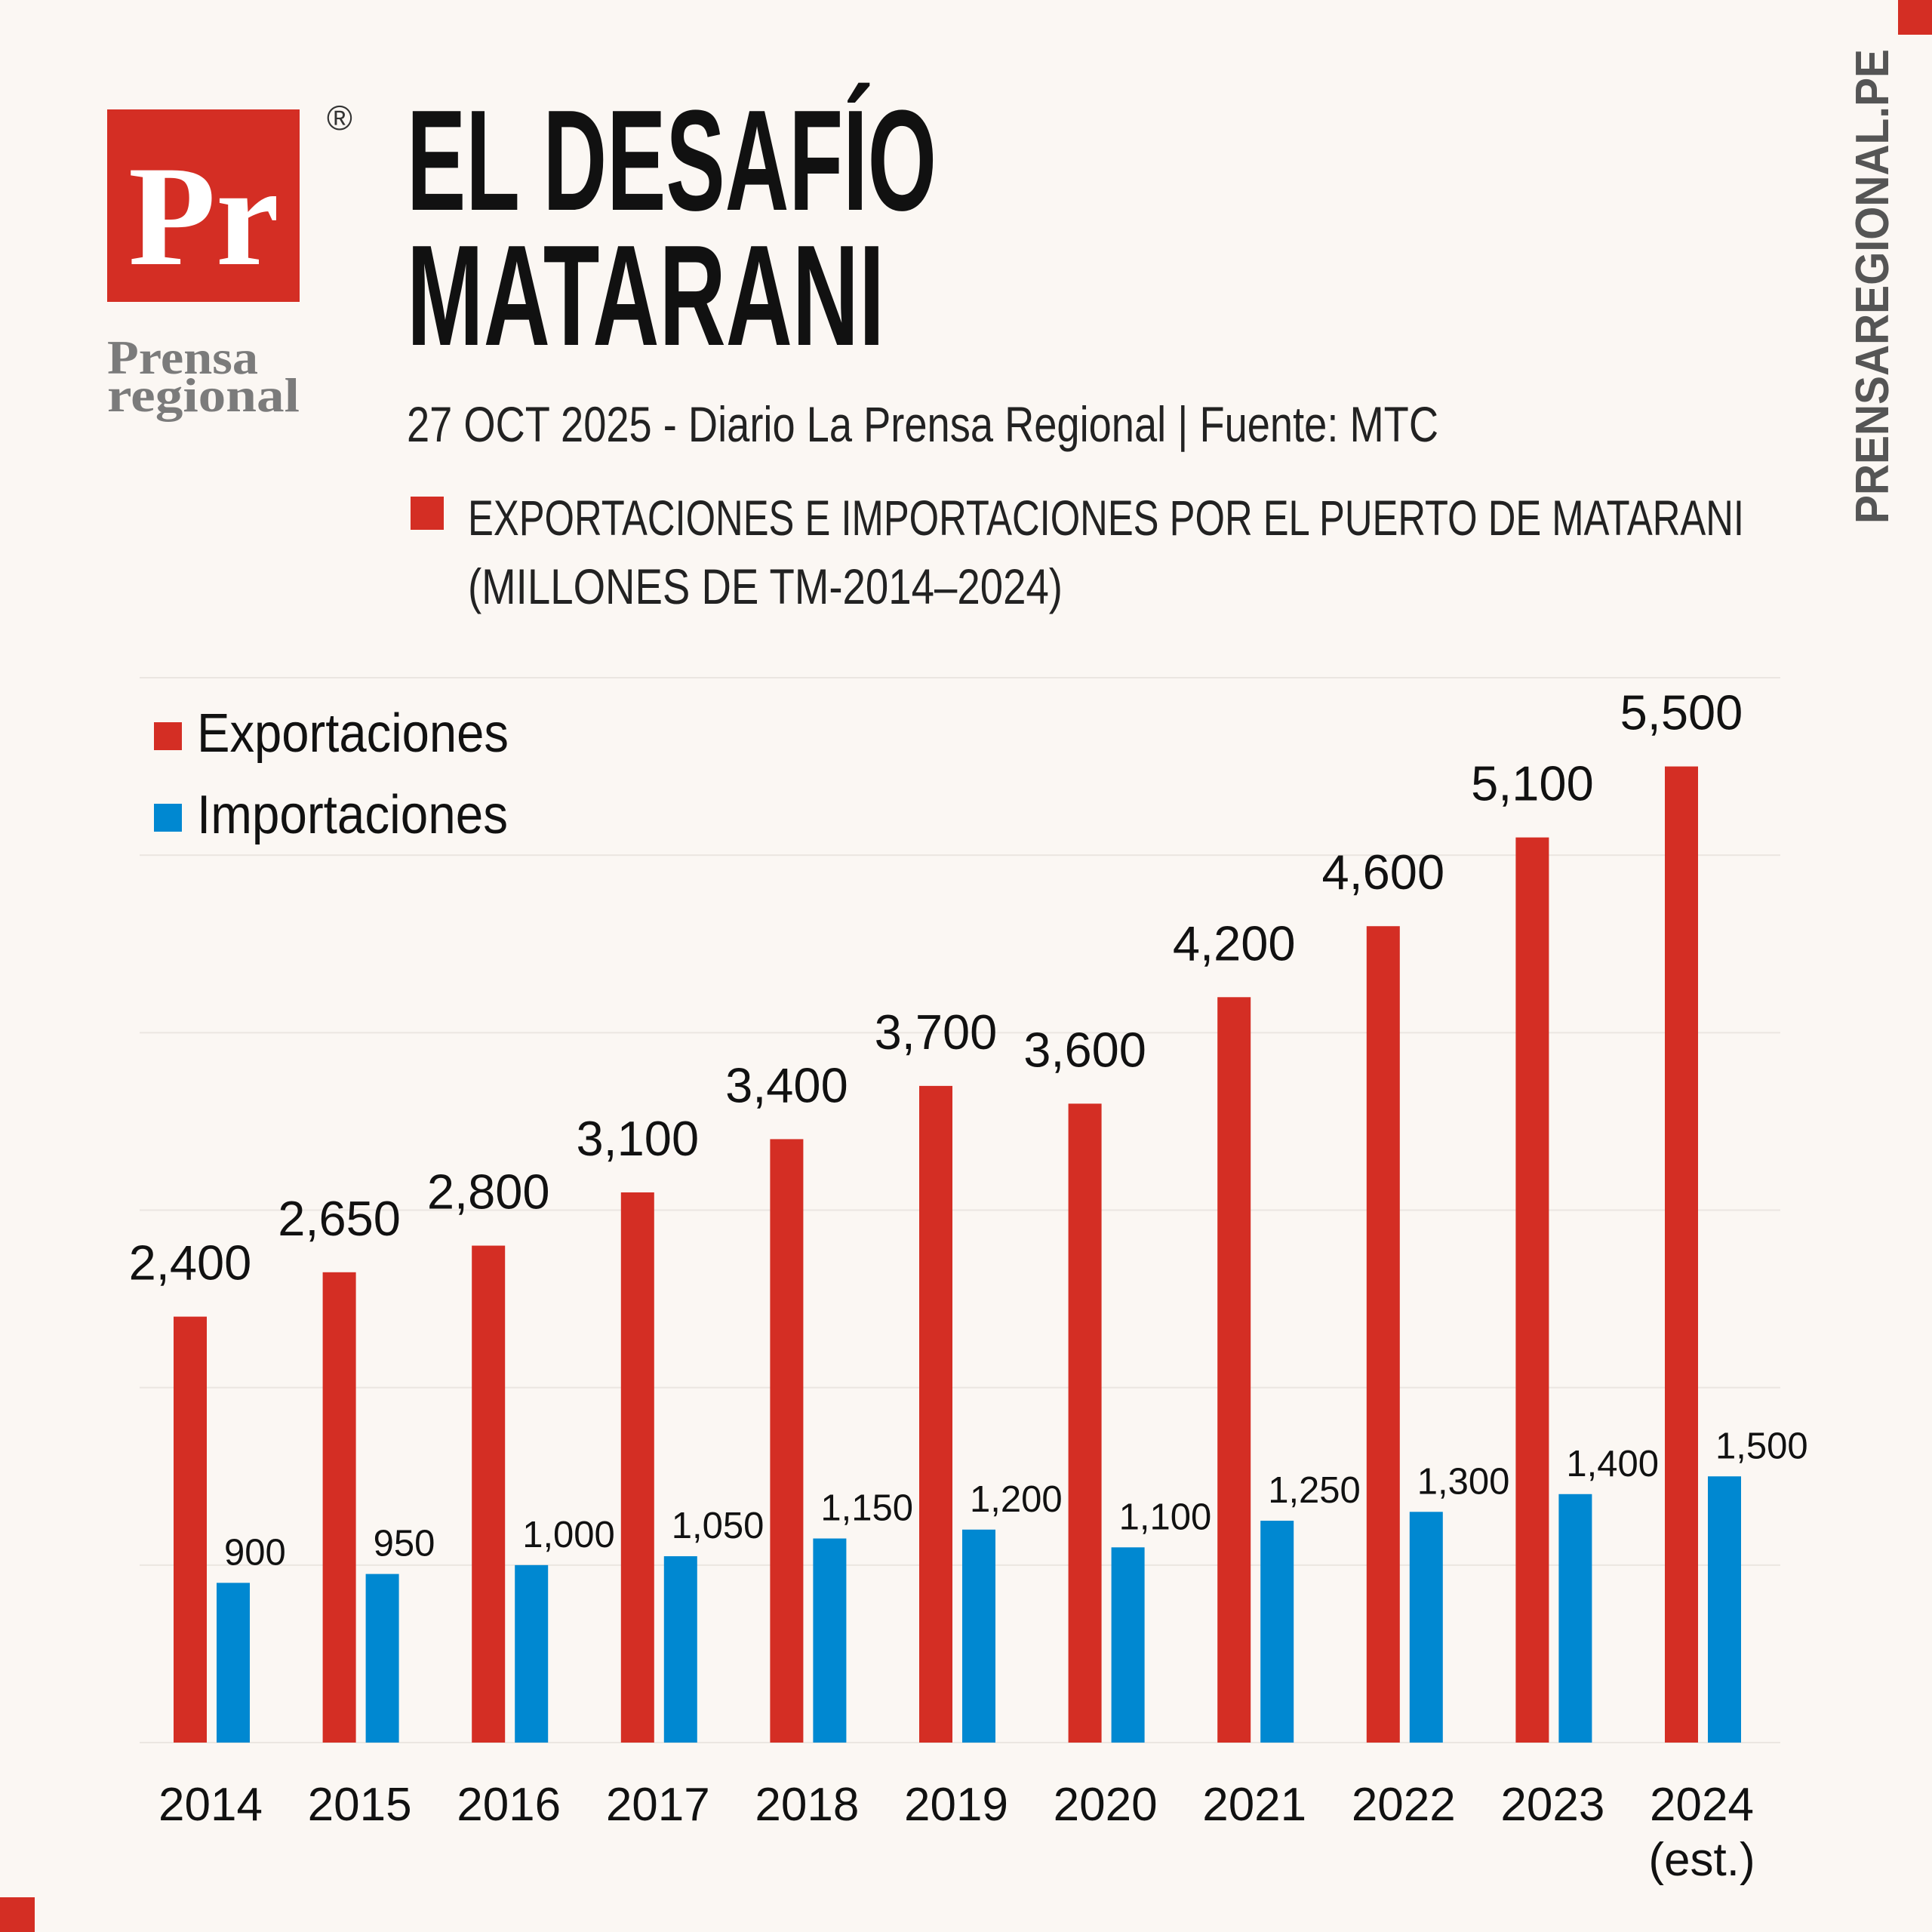  What do you see at coordinates (786, 1084) in the screenshot?
I see `value-label: 3,400` at bounding box center [786, 1084].